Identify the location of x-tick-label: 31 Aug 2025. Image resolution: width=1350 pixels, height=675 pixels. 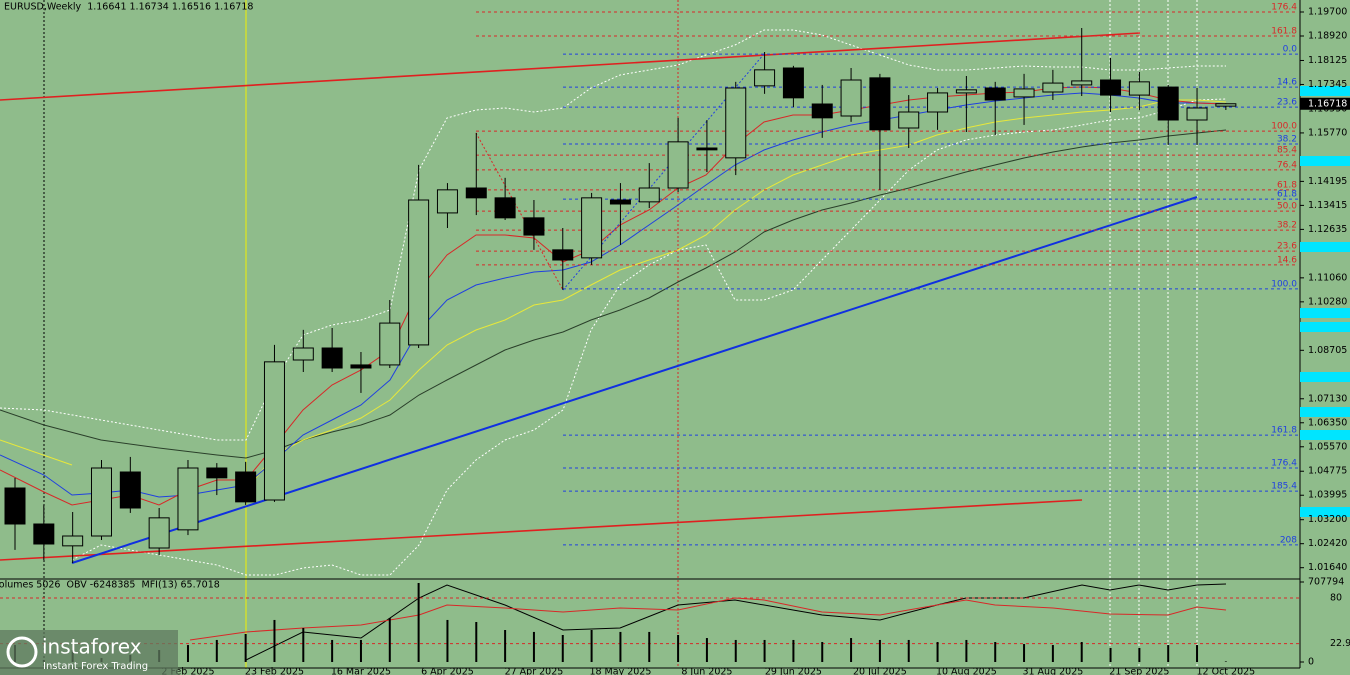
(1052, 671).